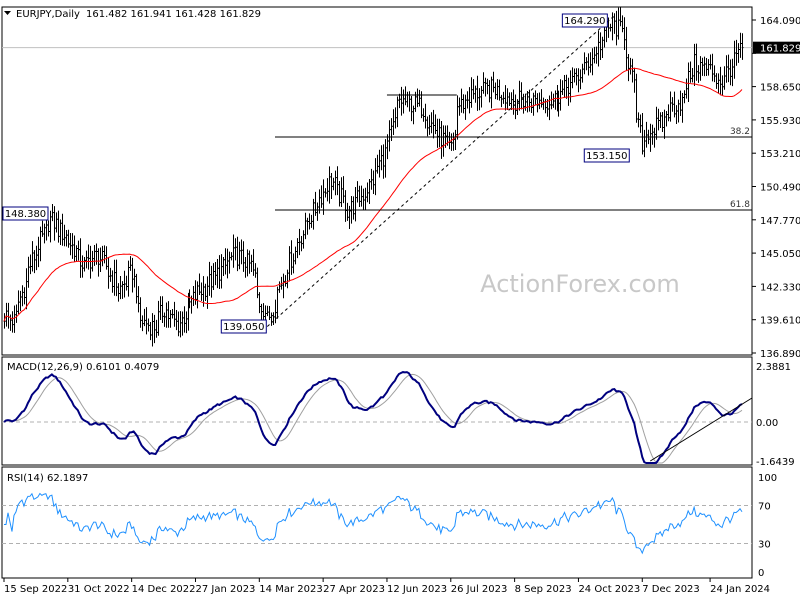 The height and width of the screenshot is (600, 800). I want to click on current-price-badge, so click(776, 47).